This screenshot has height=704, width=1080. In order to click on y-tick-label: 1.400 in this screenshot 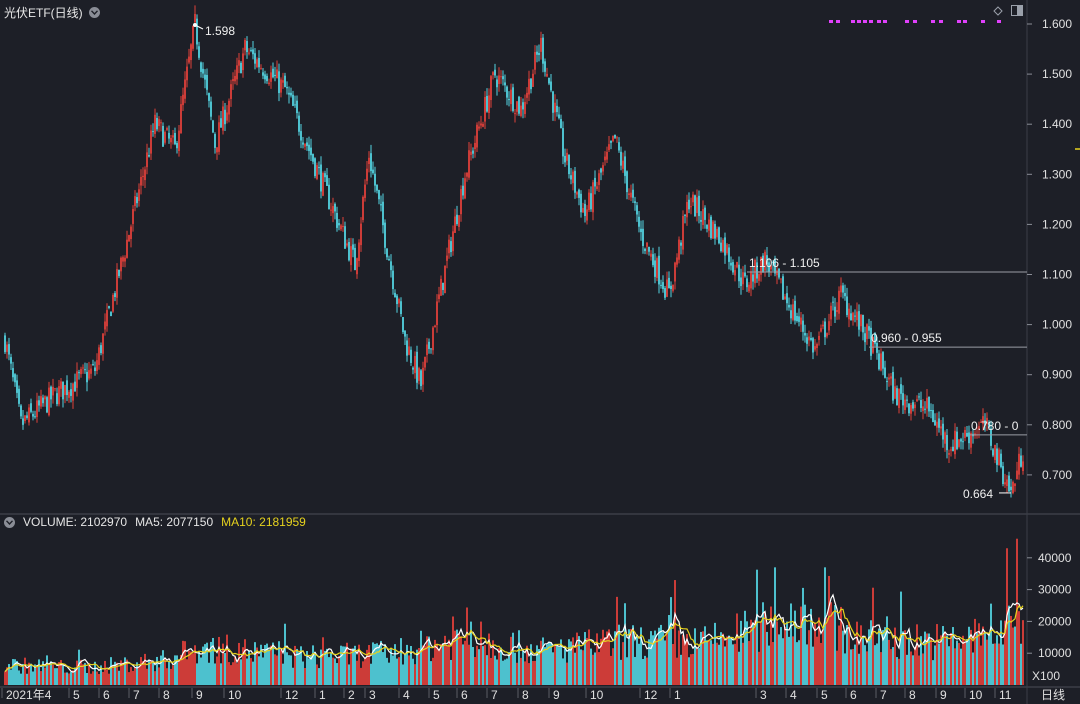, I will do `click(1057, 124)`.